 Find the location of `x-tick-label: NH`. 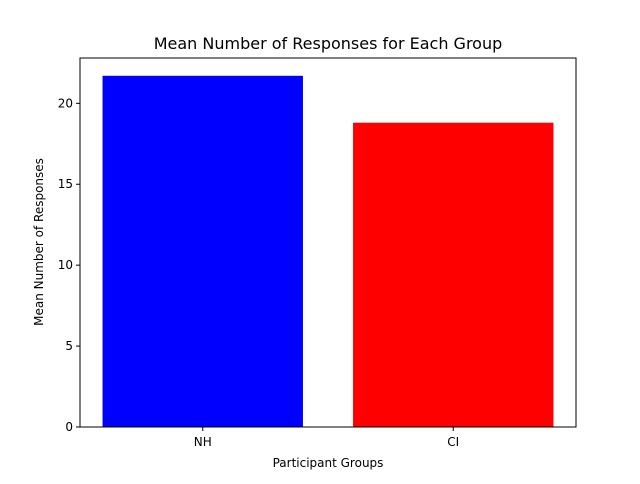

x-tick-label: NH is located at coordinates (203, 442).